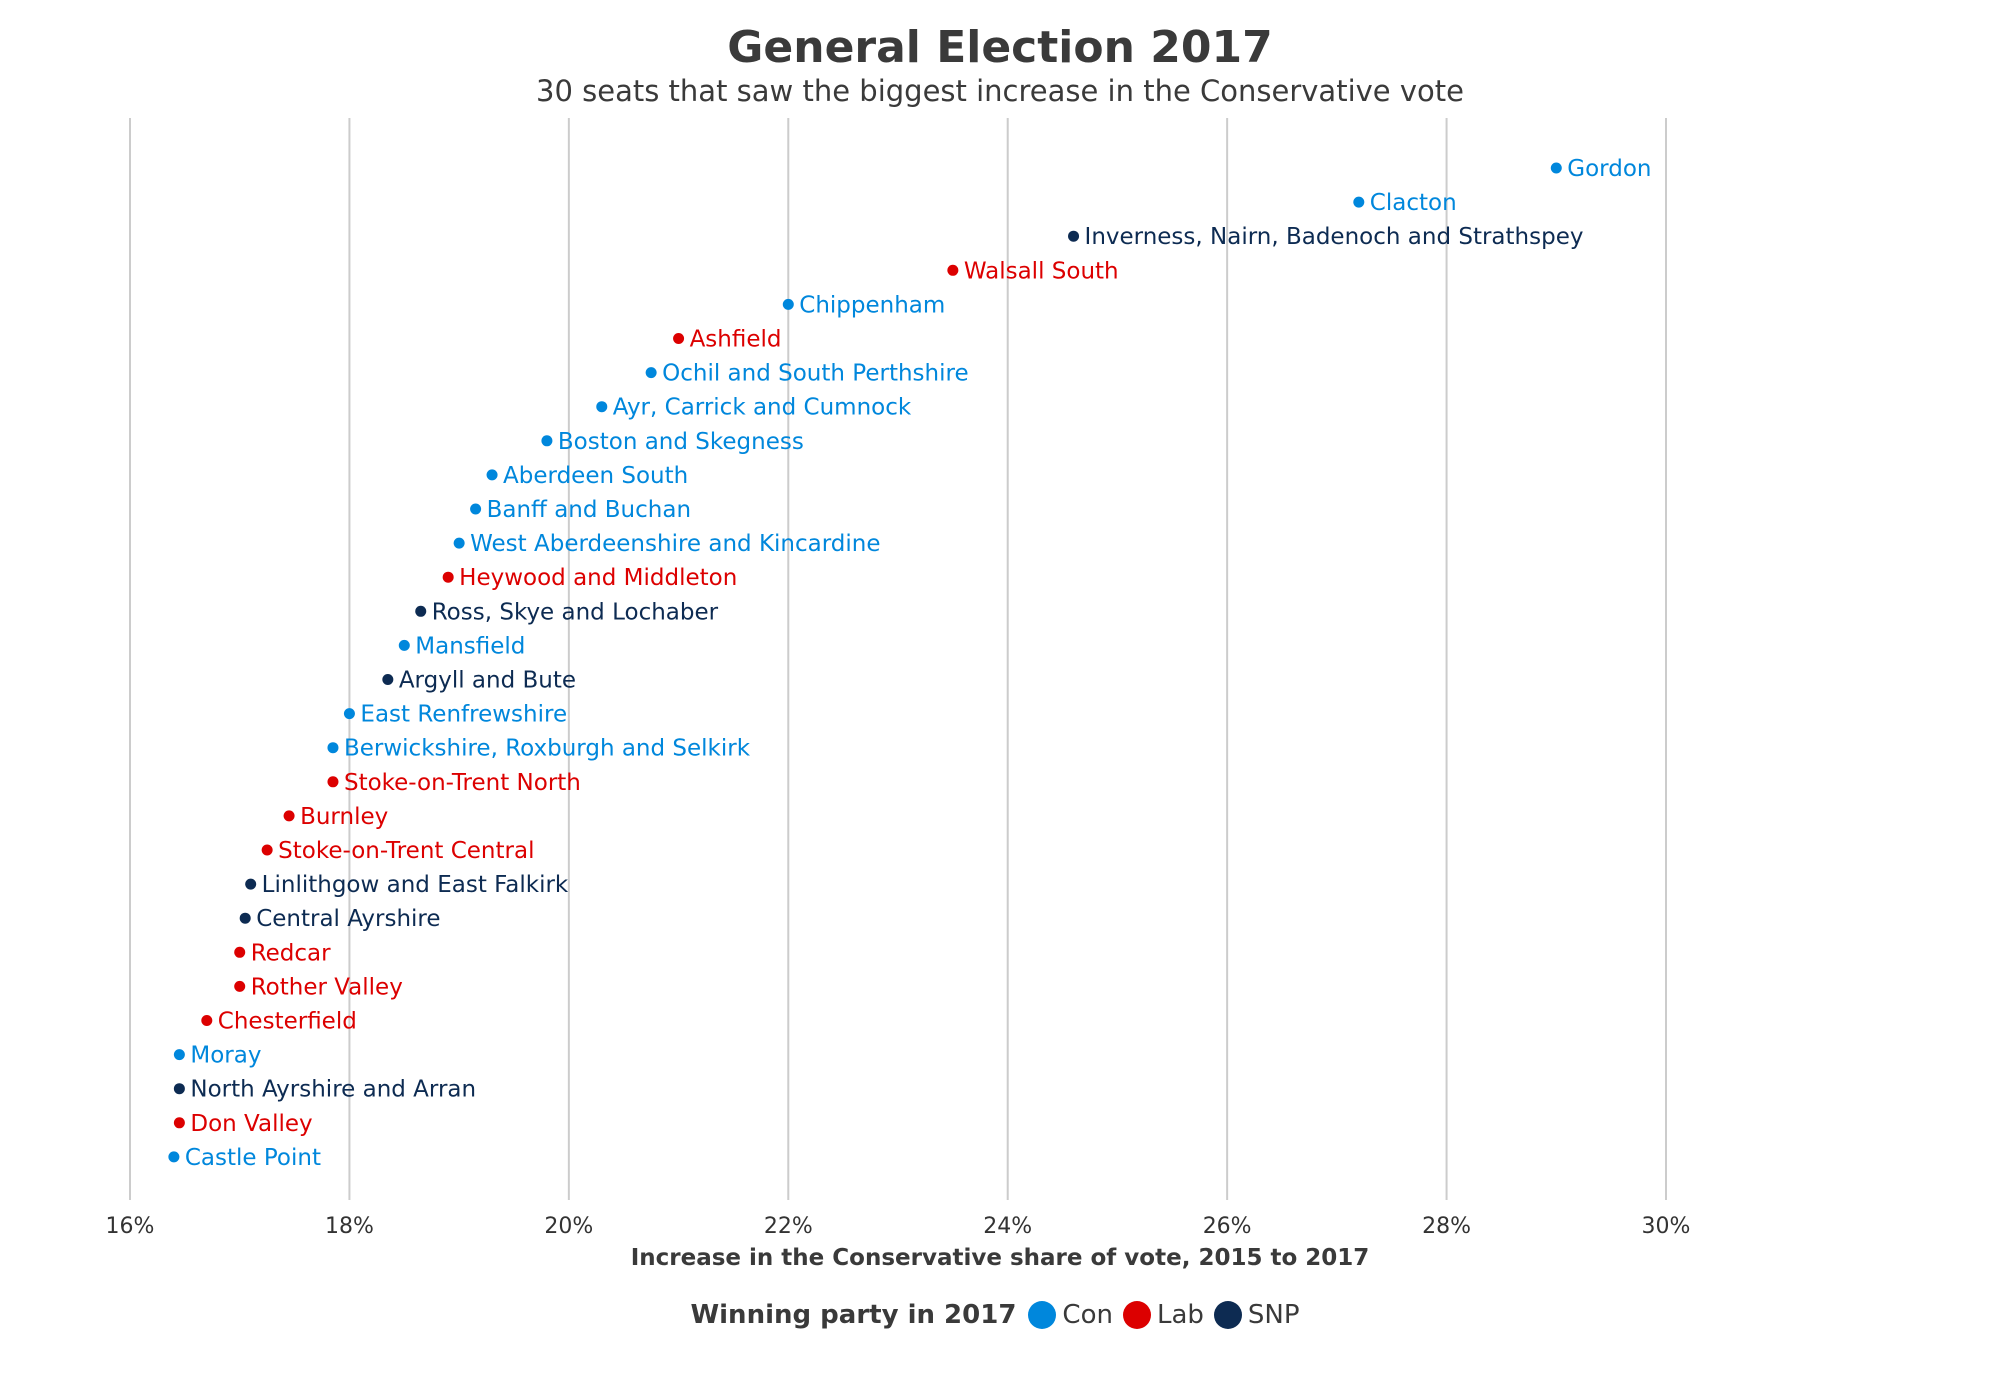  What do you see at coordinates (1413, 203) in the screenshot?
I see `point-label: Clacton` at bounding box center [1413, 203].